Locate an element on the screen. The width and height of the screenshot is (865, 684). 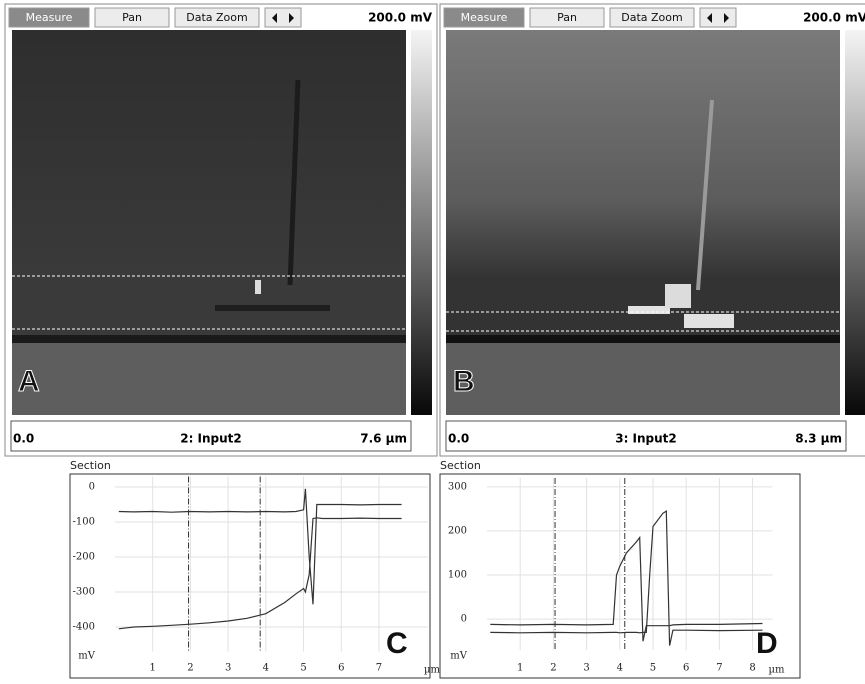
channel-label: 2: Input2 is located at coordinates (211, 439).